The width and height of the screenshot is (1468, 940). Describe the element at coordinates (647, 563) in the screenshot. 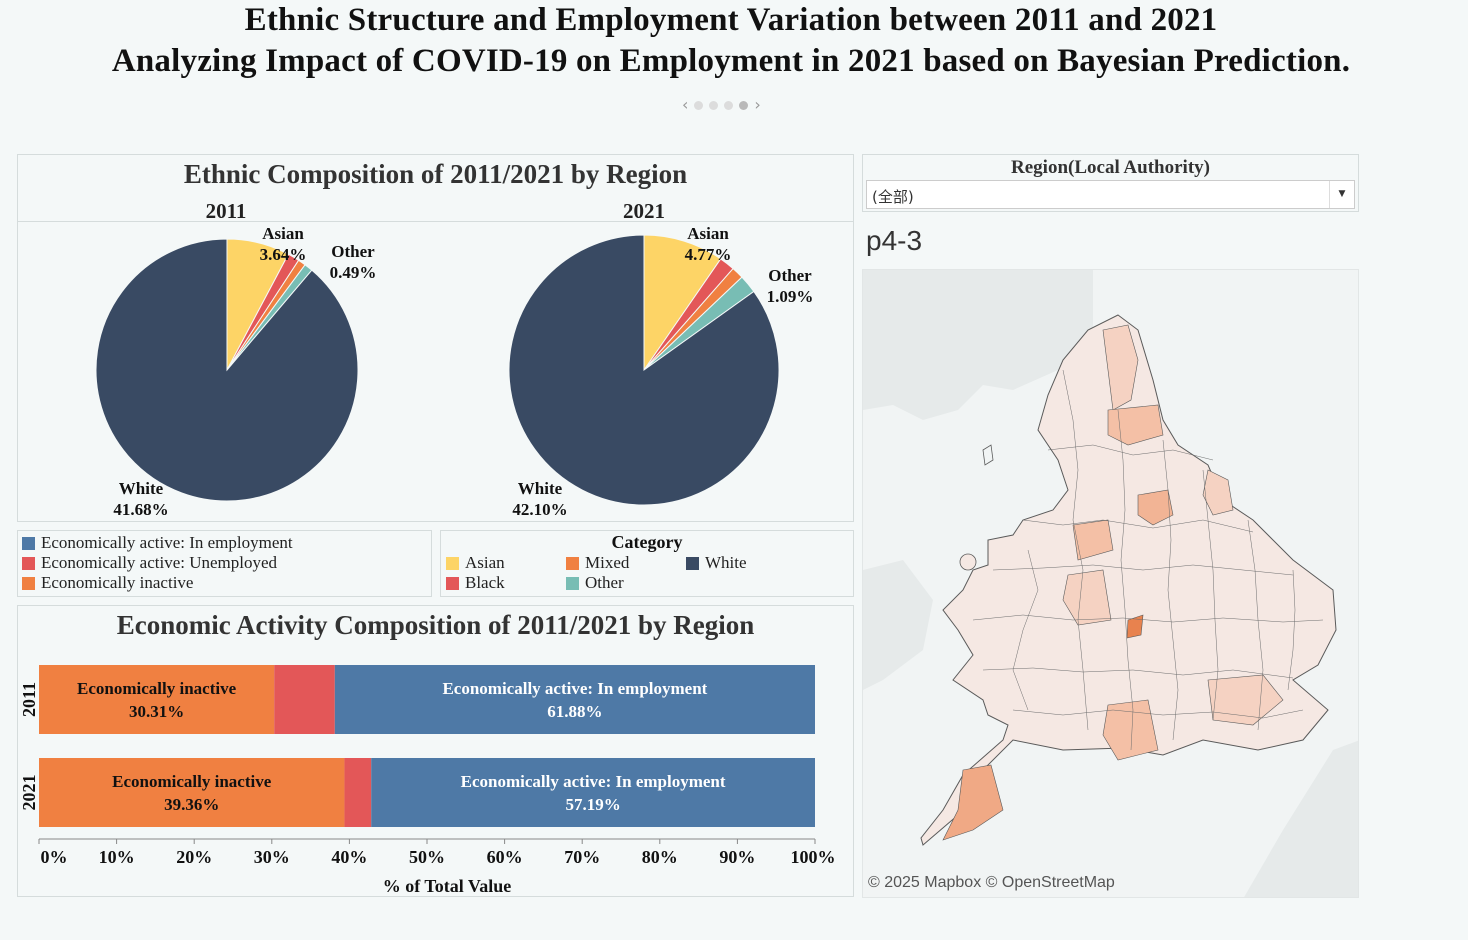

I see `category-legend: Category Asian Mixed White Black Other` at that location.